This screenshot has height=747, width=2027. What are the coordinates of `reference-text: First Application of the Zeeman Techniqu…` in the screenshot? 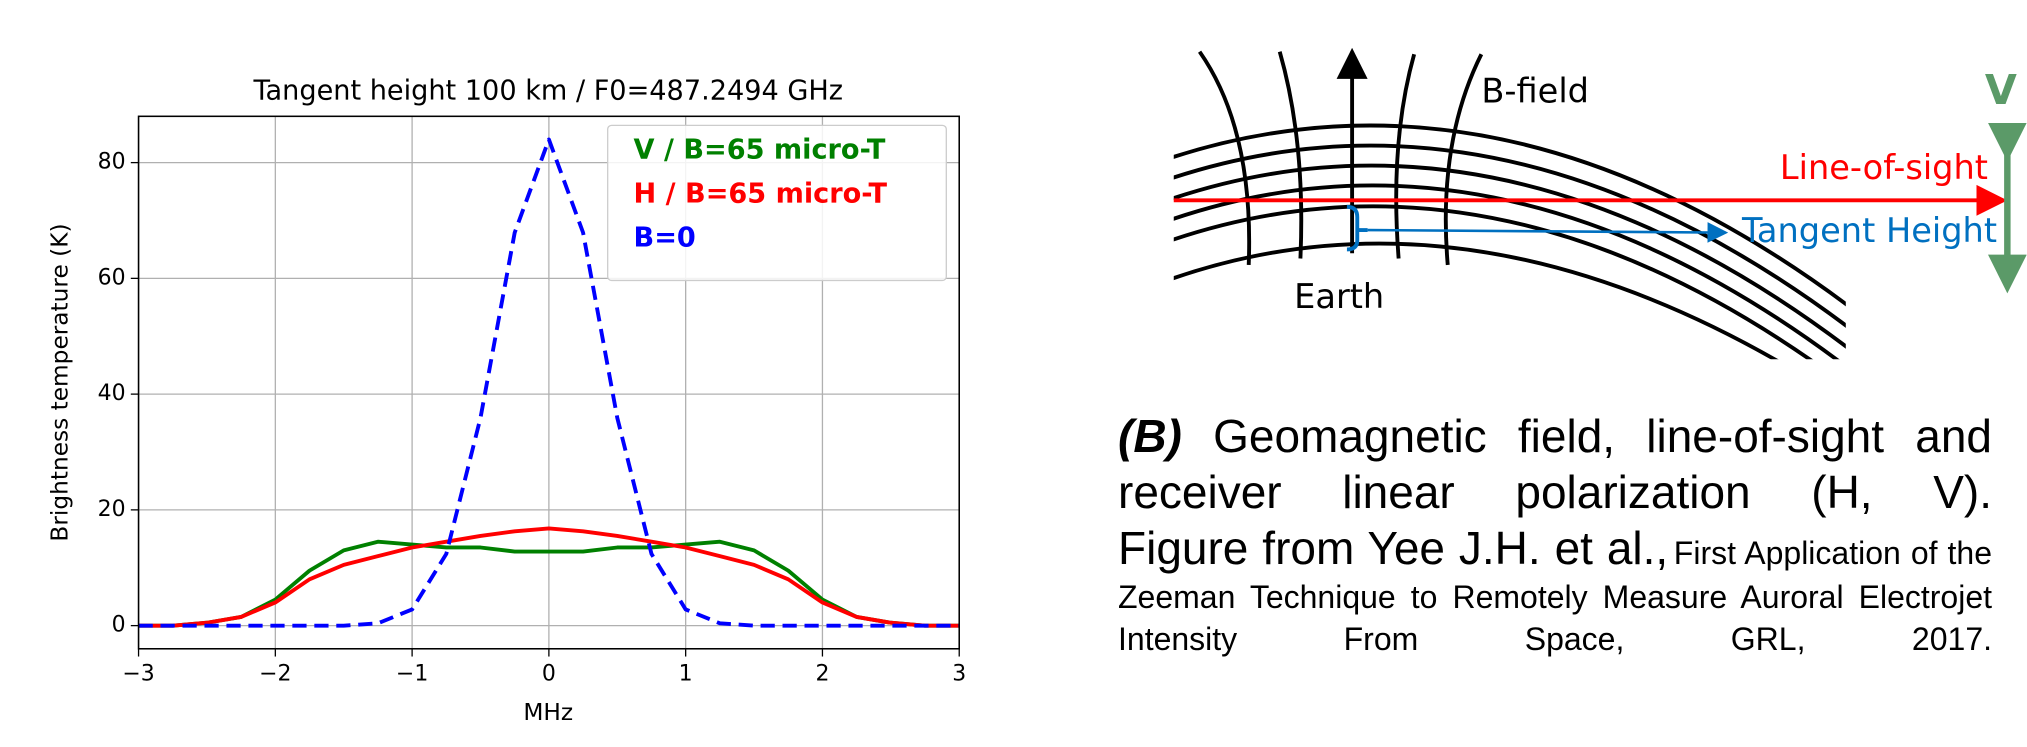 It's located at (1555, 596).